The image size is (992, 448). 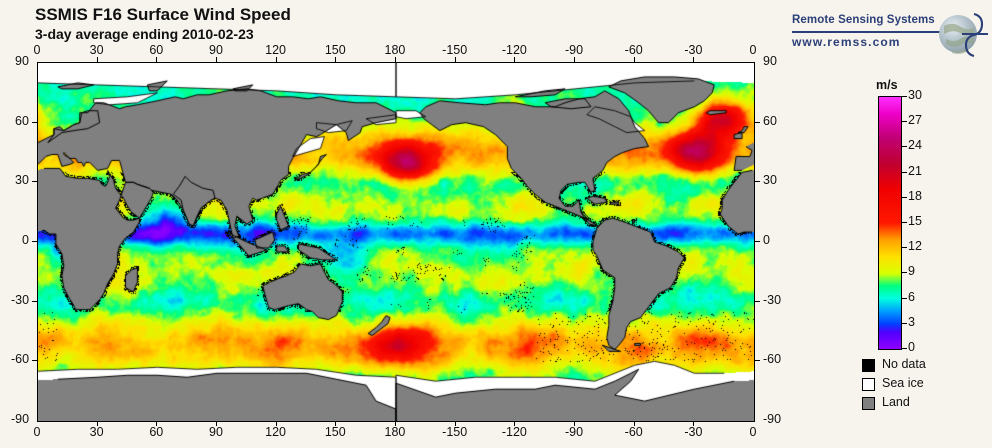 What do you see at coordinates (915, 145) in the screenshot?
I see `colorbar-tick-label: 24` at bounding box center [915, 145].